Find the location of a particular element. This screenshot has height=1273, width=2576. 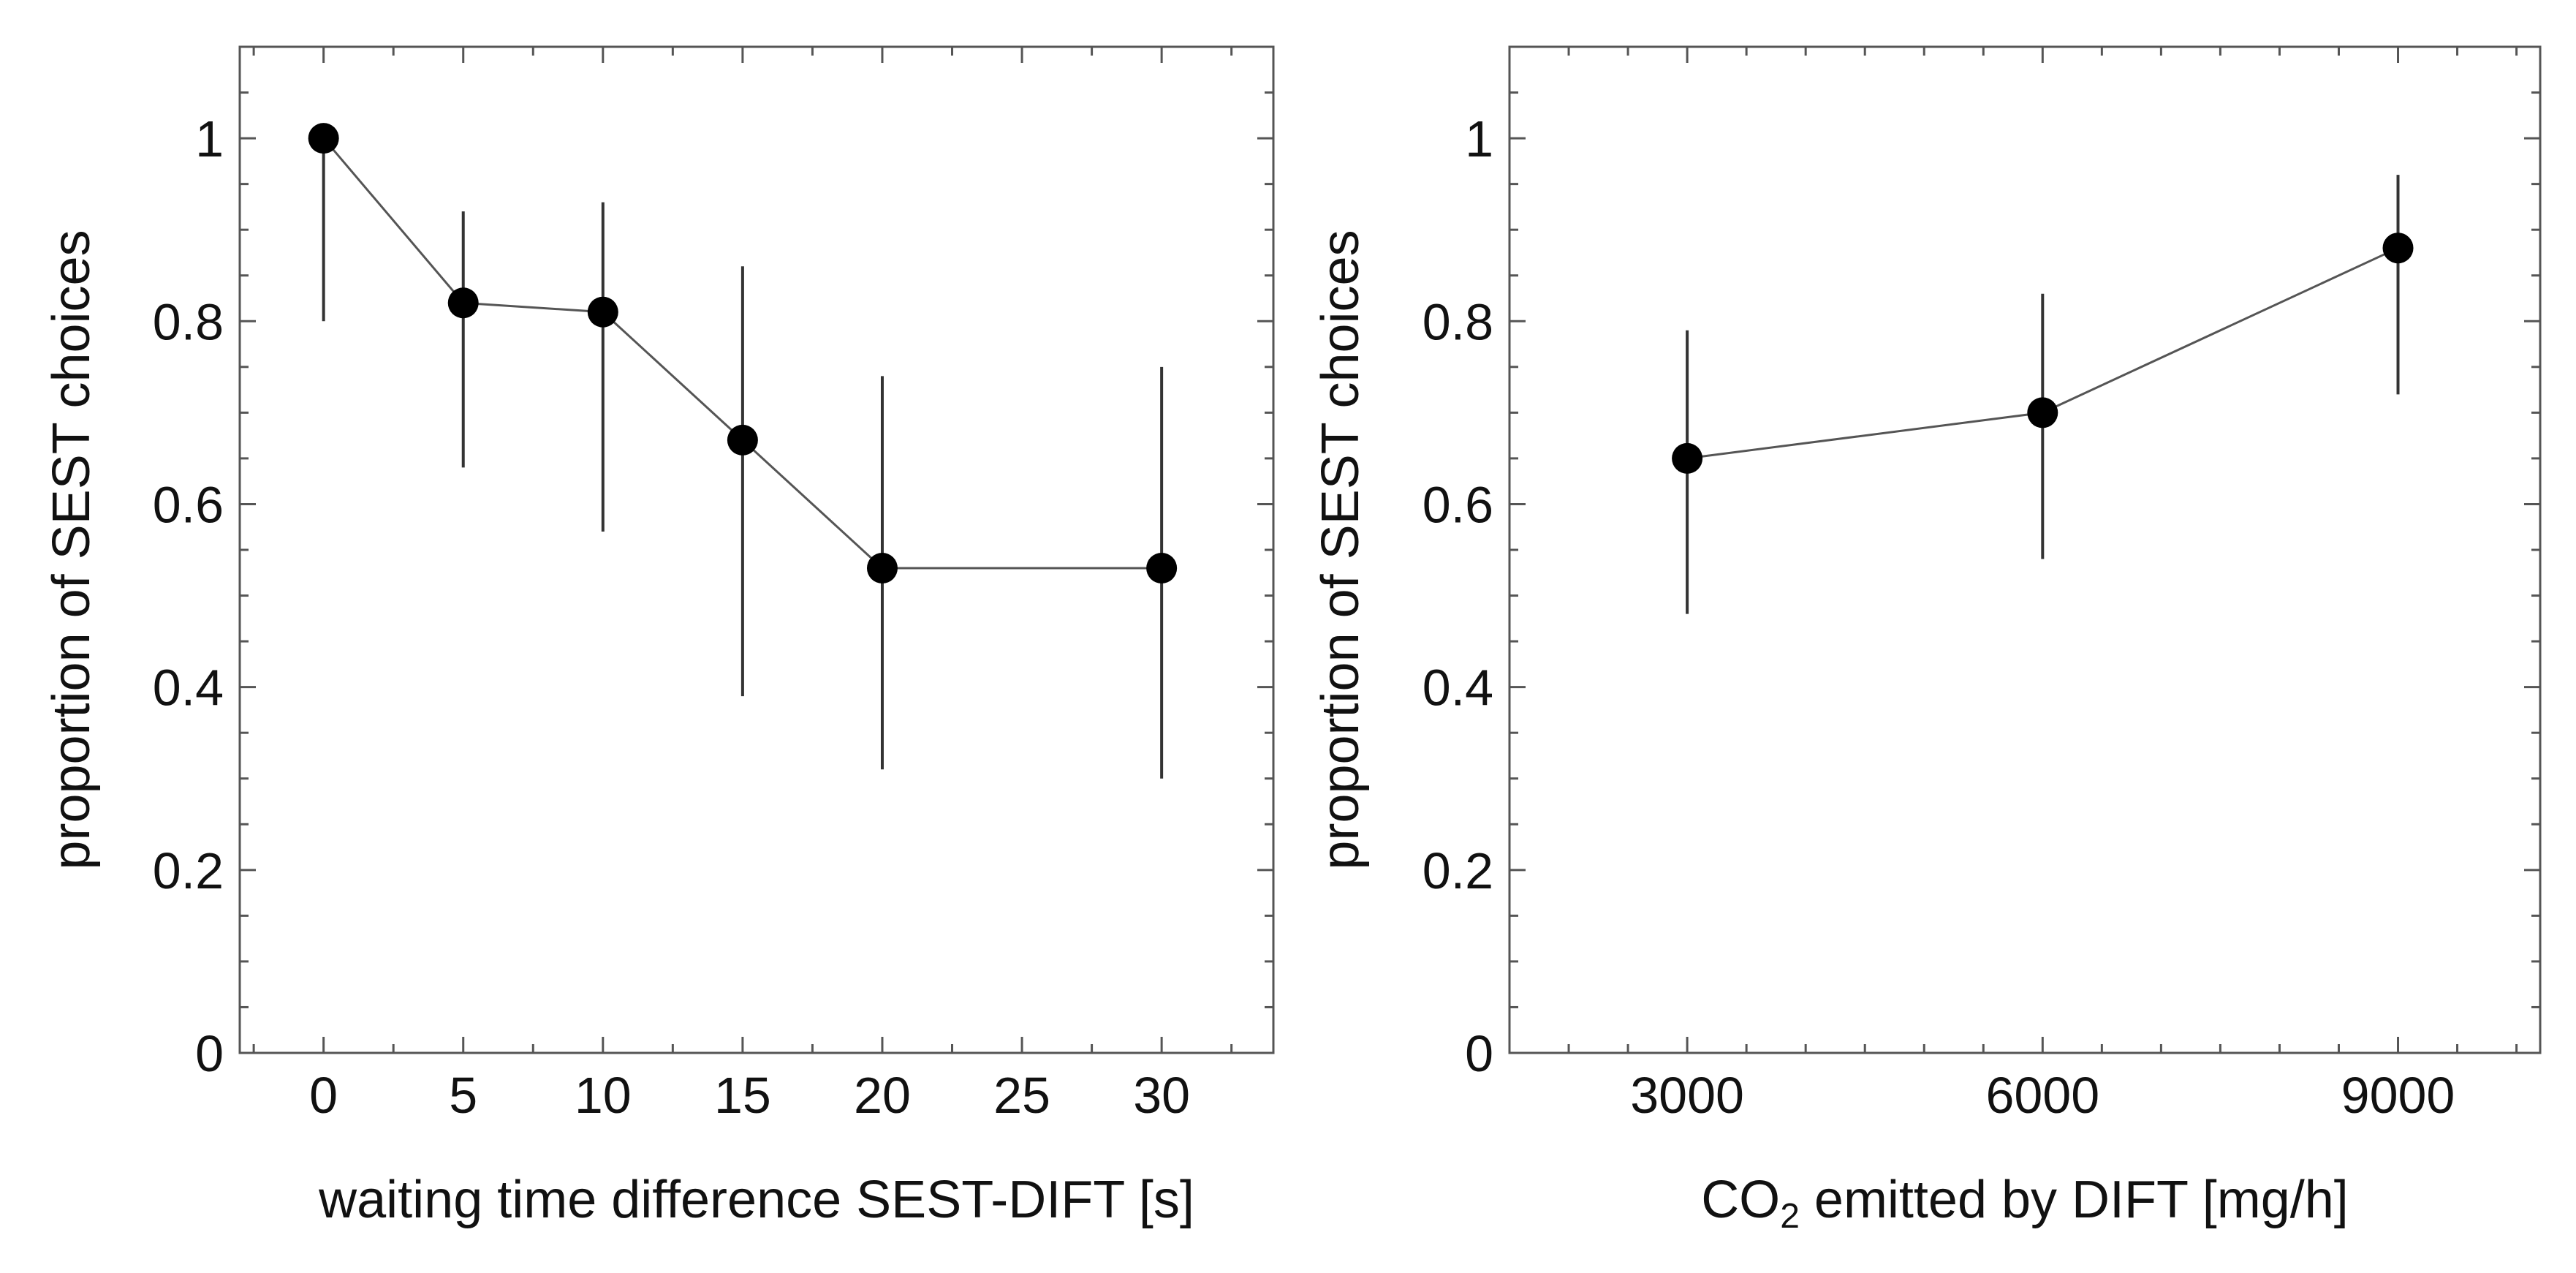

right-y-axis-label: proportion of SEST choices is located at coordinates (1340, 549).